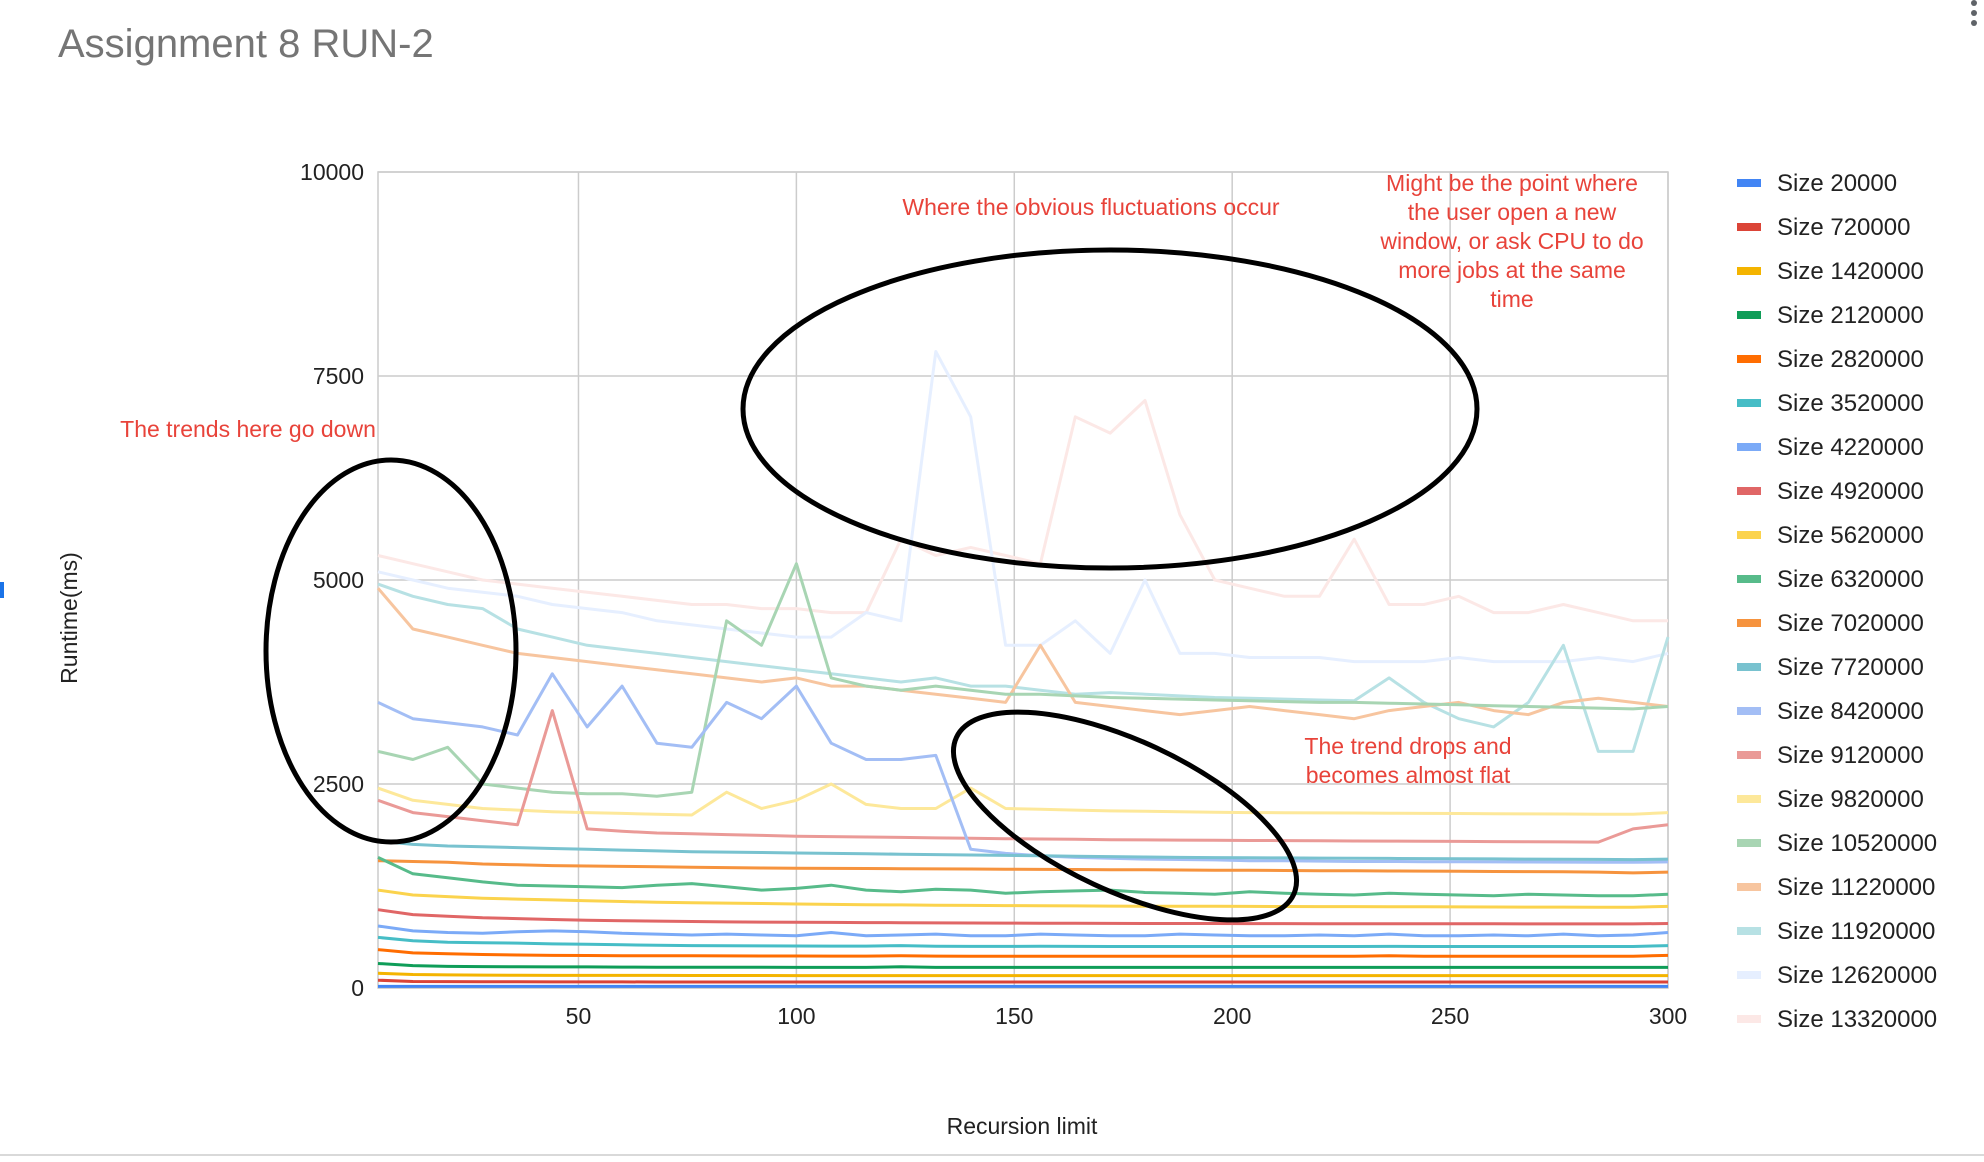  I want to click on legend-label: Size 11920000, so click(1856, 931).